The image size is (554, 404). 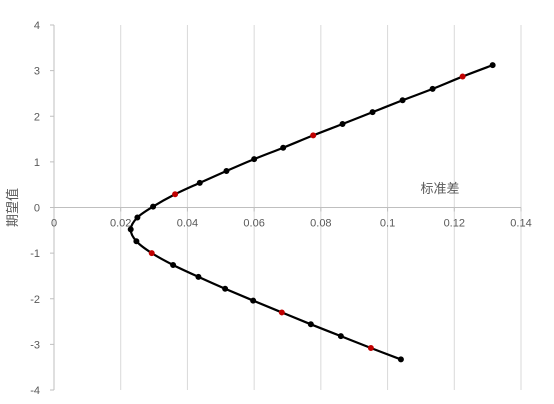 What do you see at coordinates (54, 224) in the screenshot?
I see `x-tick-label-0: 0` at bounding box center [54, 224].